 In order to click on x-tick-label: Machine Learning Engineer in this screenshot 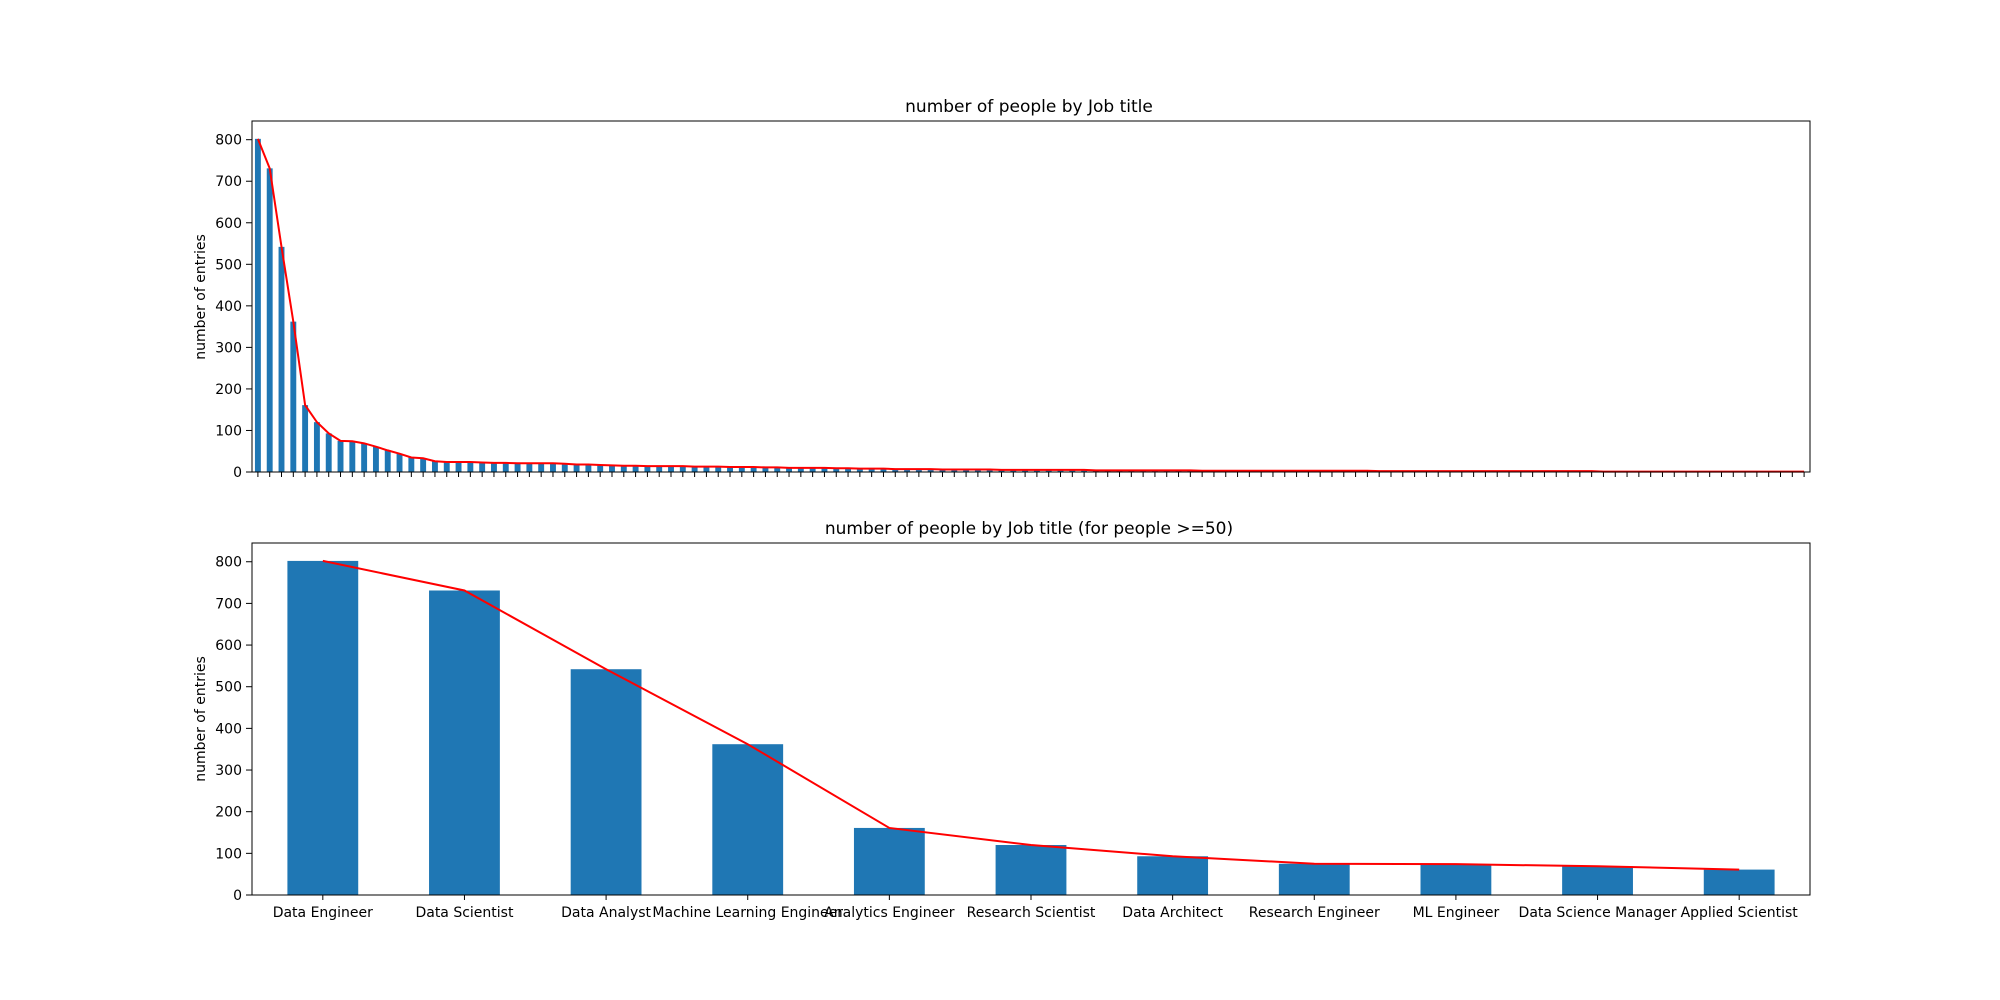, I will do `click(747, 913)`.